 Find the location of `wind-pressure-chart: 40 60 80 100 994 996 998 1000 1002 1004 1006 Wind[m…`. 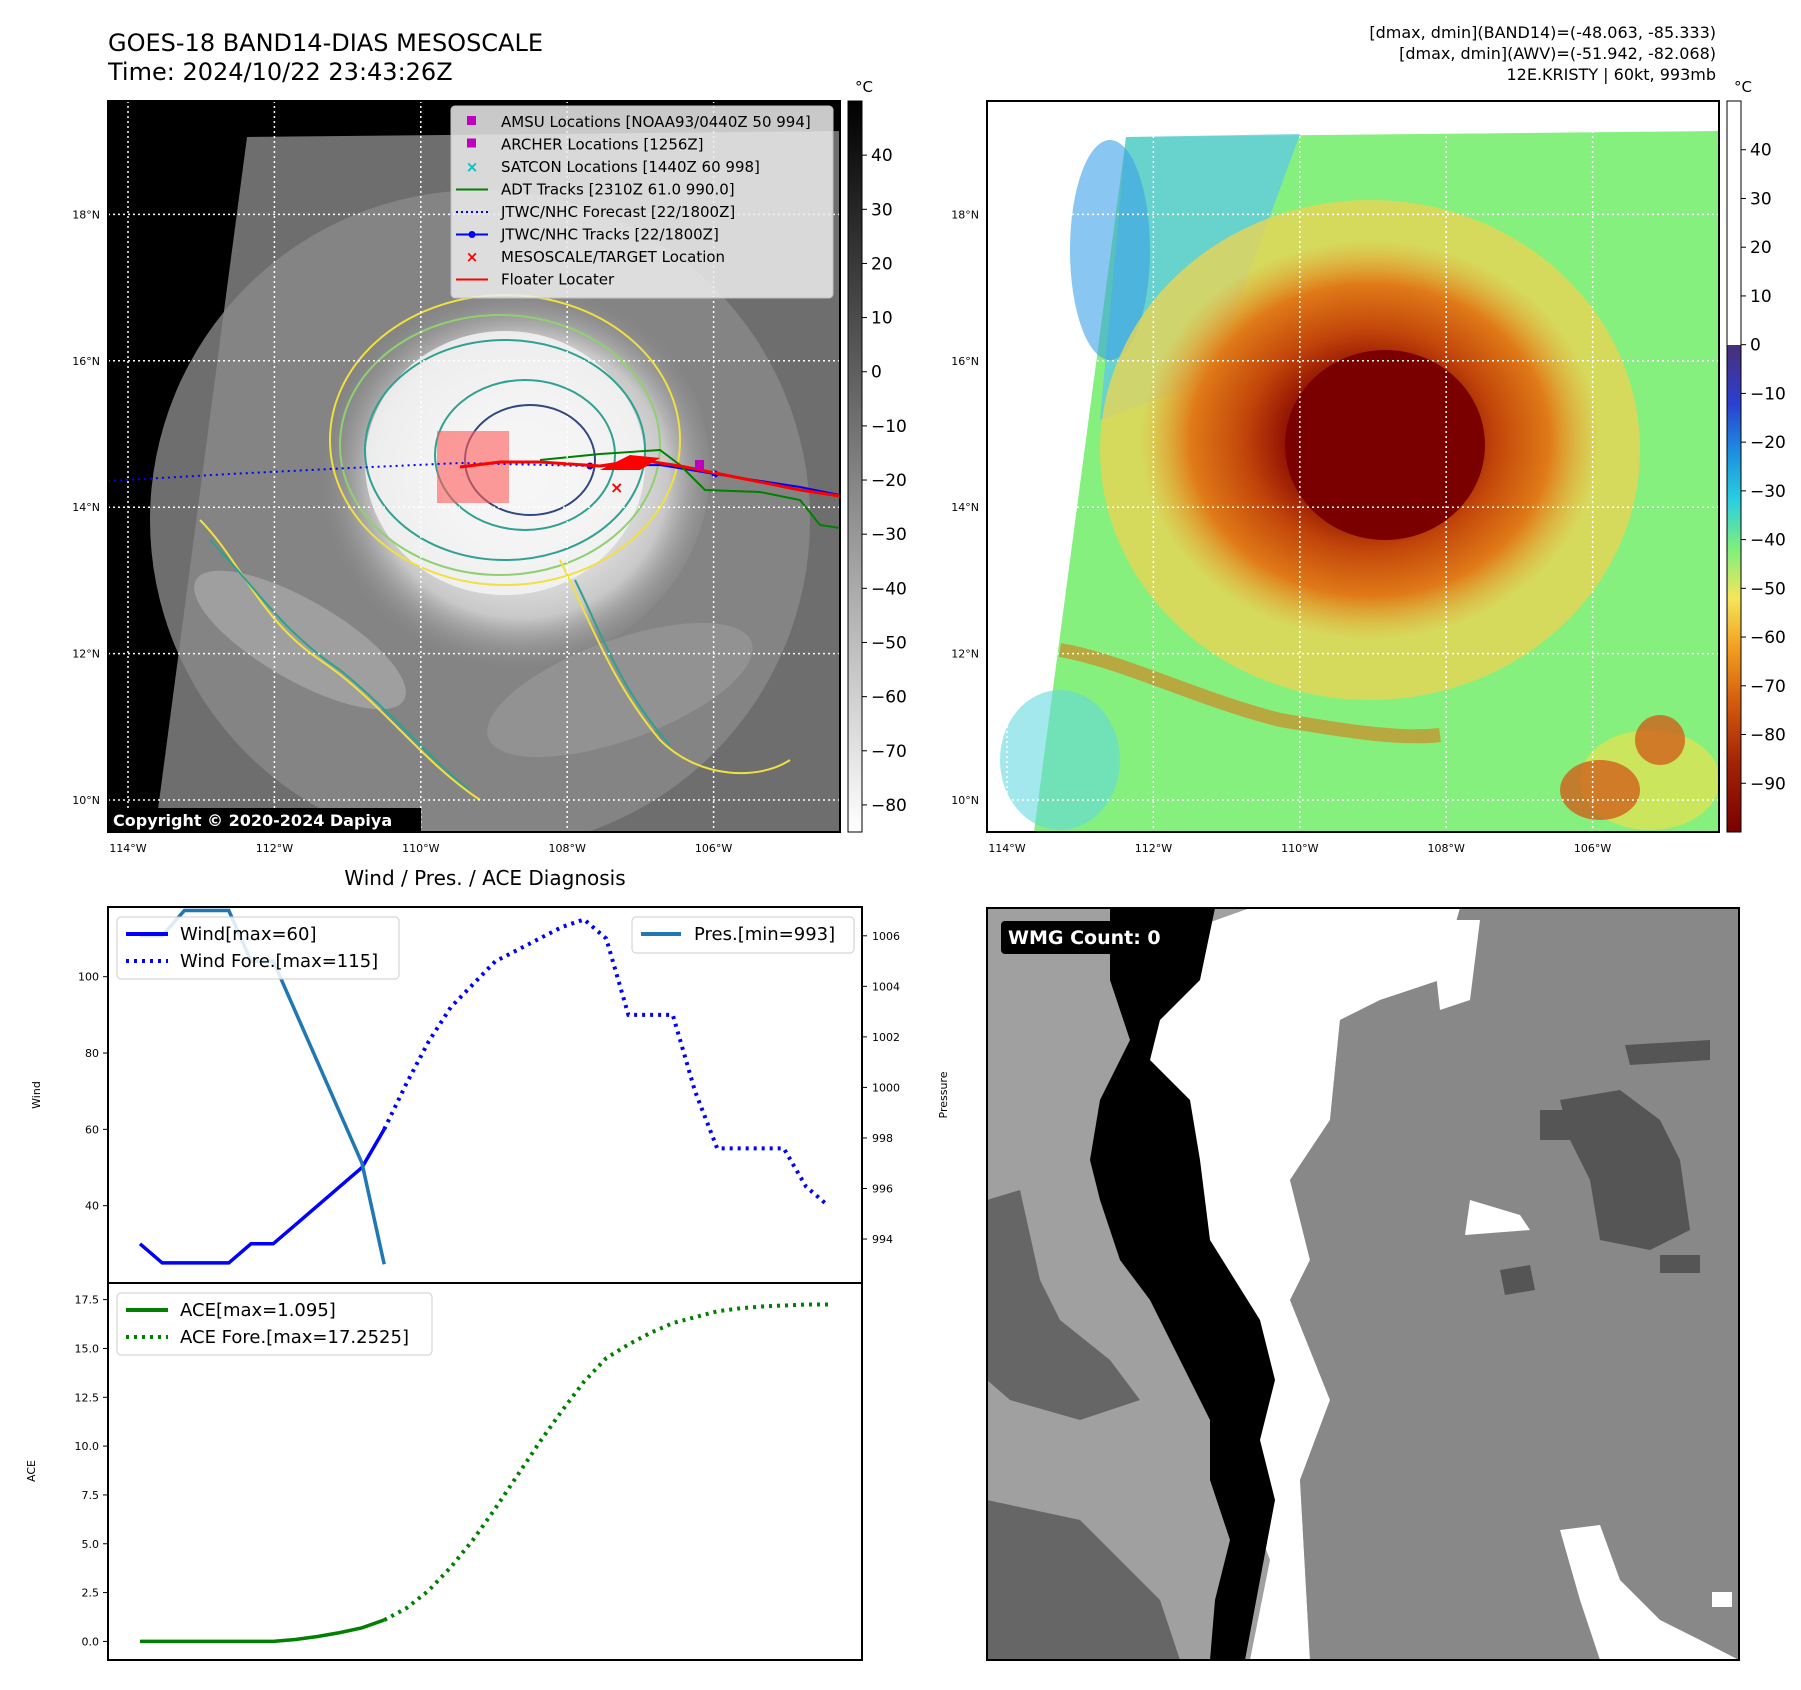

wind-pressure-chart: 40 60 80 100 994 996 998 1000 1002 1004 1006 Wind[m… is located at coordinates (490, 1095).